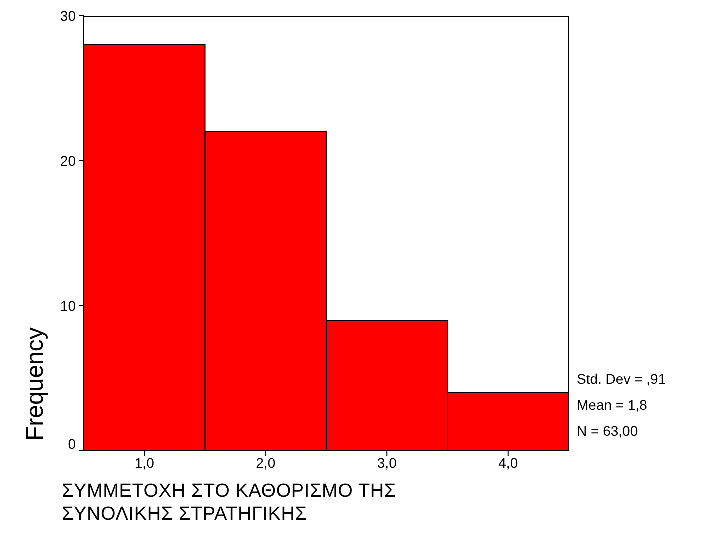 Image resolution: width=703 pixels, height=549 pixels. Describe the element at coordinates (266, 462) in the screenshot. I see `x-tick-label: 2,0` at that location.